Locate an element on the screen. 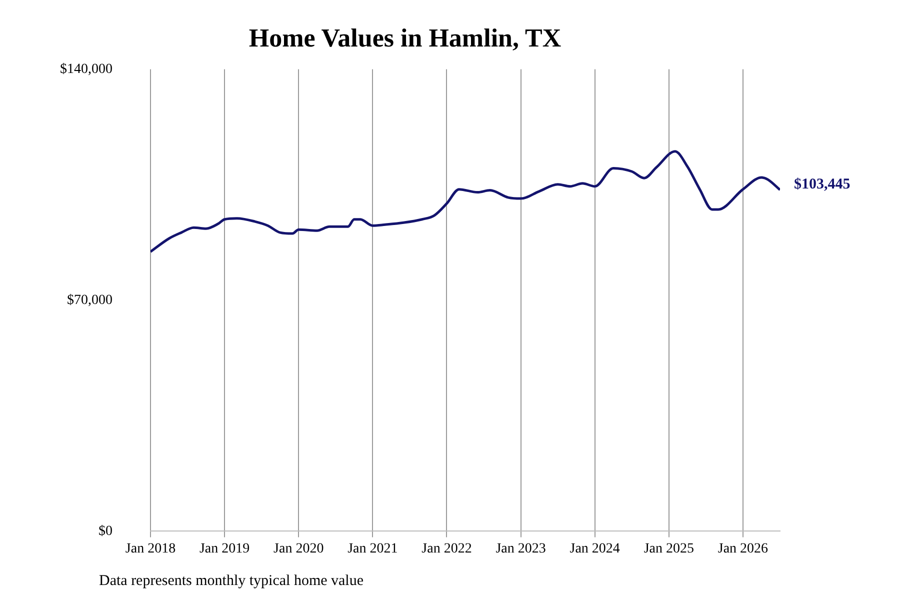 Image resolution: width=900 pixels, height=600 pixels. x-tick-label: Jan 2019 is located at coordinates (224, 548).